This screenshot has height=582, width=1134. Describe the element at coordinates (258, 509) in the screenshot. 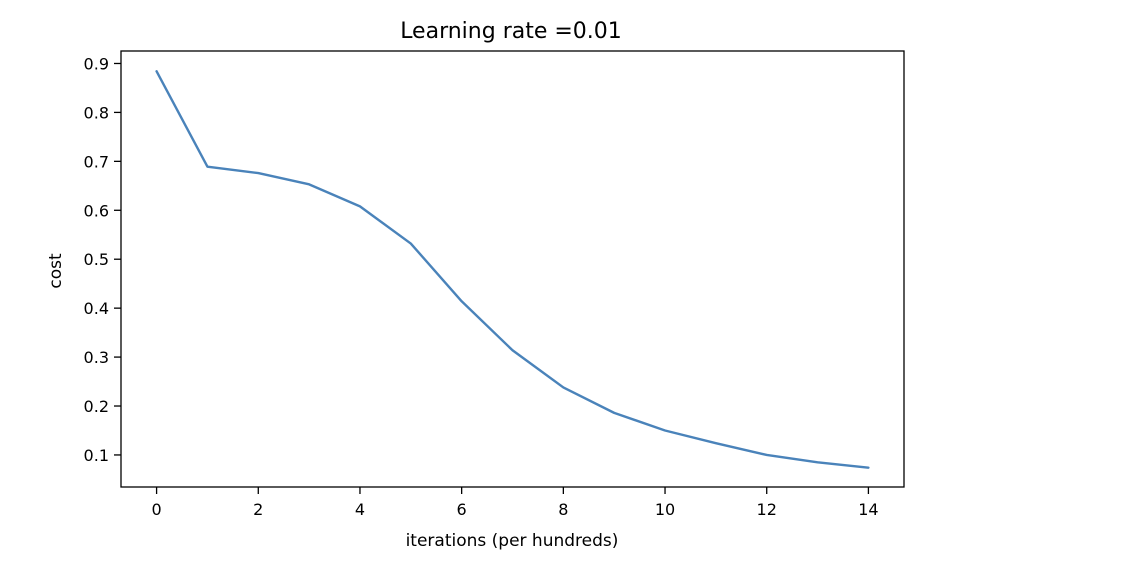

I see `x-tick-label: 2` at that location.